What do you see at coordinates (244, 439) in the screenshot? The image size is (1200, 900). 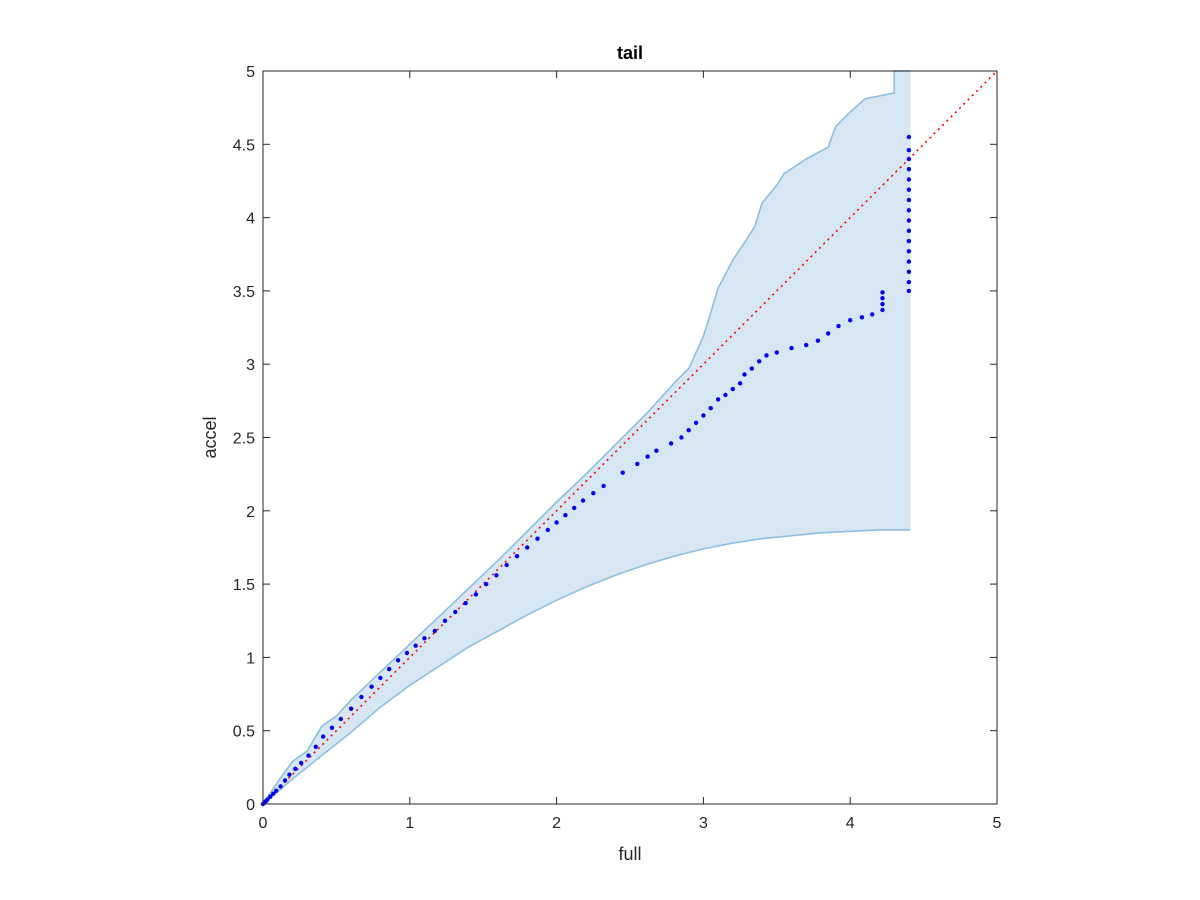 I see `y-tick-label: 2.5` at bounding box center [244, 439].